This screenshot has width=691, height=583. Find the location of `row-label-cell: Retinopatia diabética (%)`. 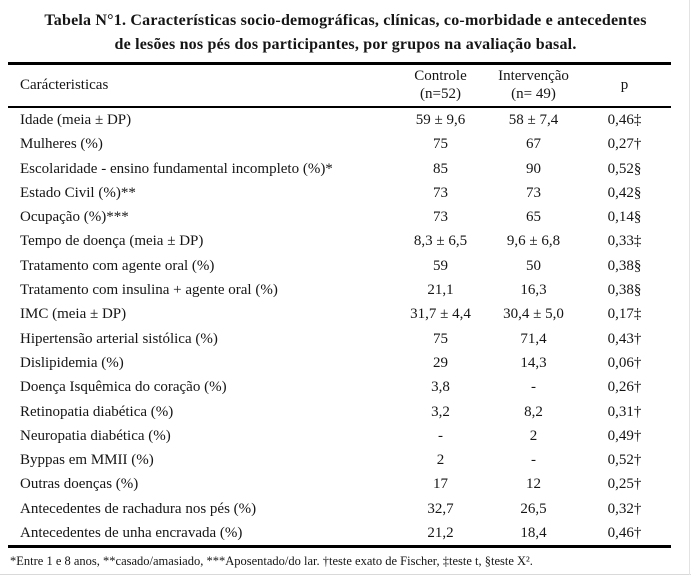

row-label-cell: Retinopatia diabética (%) is located at coordinates (97, 411).